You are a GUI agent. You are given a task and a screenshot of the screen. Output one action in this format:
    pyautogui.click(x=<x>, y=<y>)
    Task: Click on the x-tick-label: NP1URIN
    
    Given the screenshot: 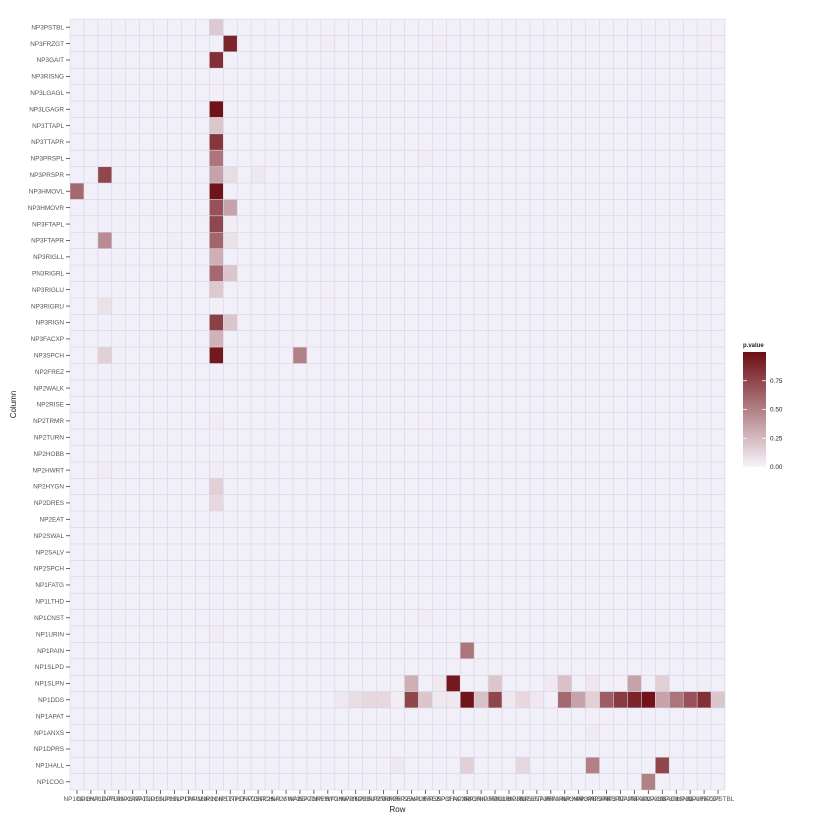 What is the action you would take?
    pyautogui.click(x=202, y=799)
    